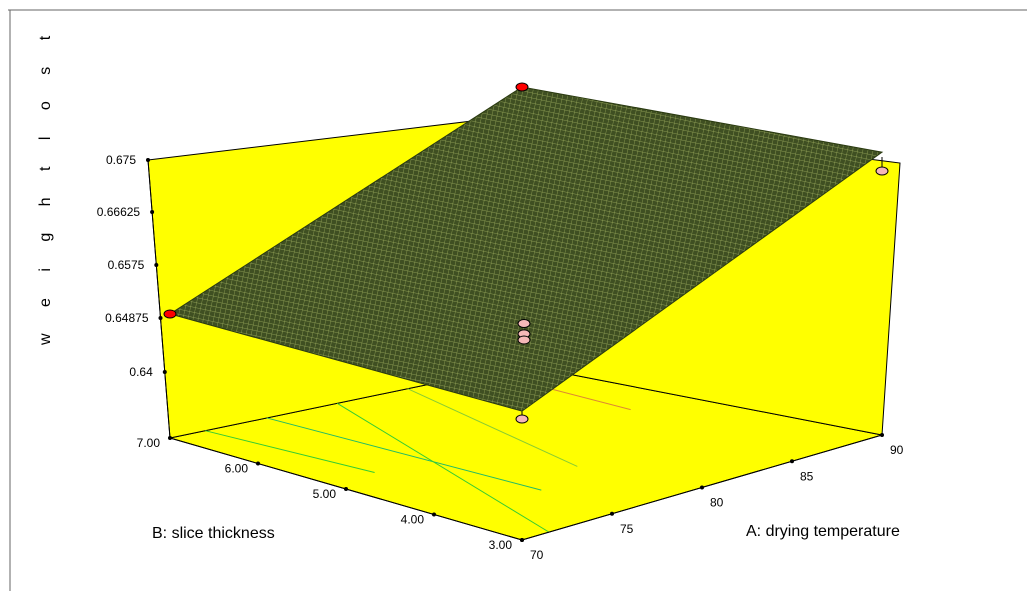 This screenshot has height=596, width=1027. I want to click on x-tick-label: 90, so click(897, 450).